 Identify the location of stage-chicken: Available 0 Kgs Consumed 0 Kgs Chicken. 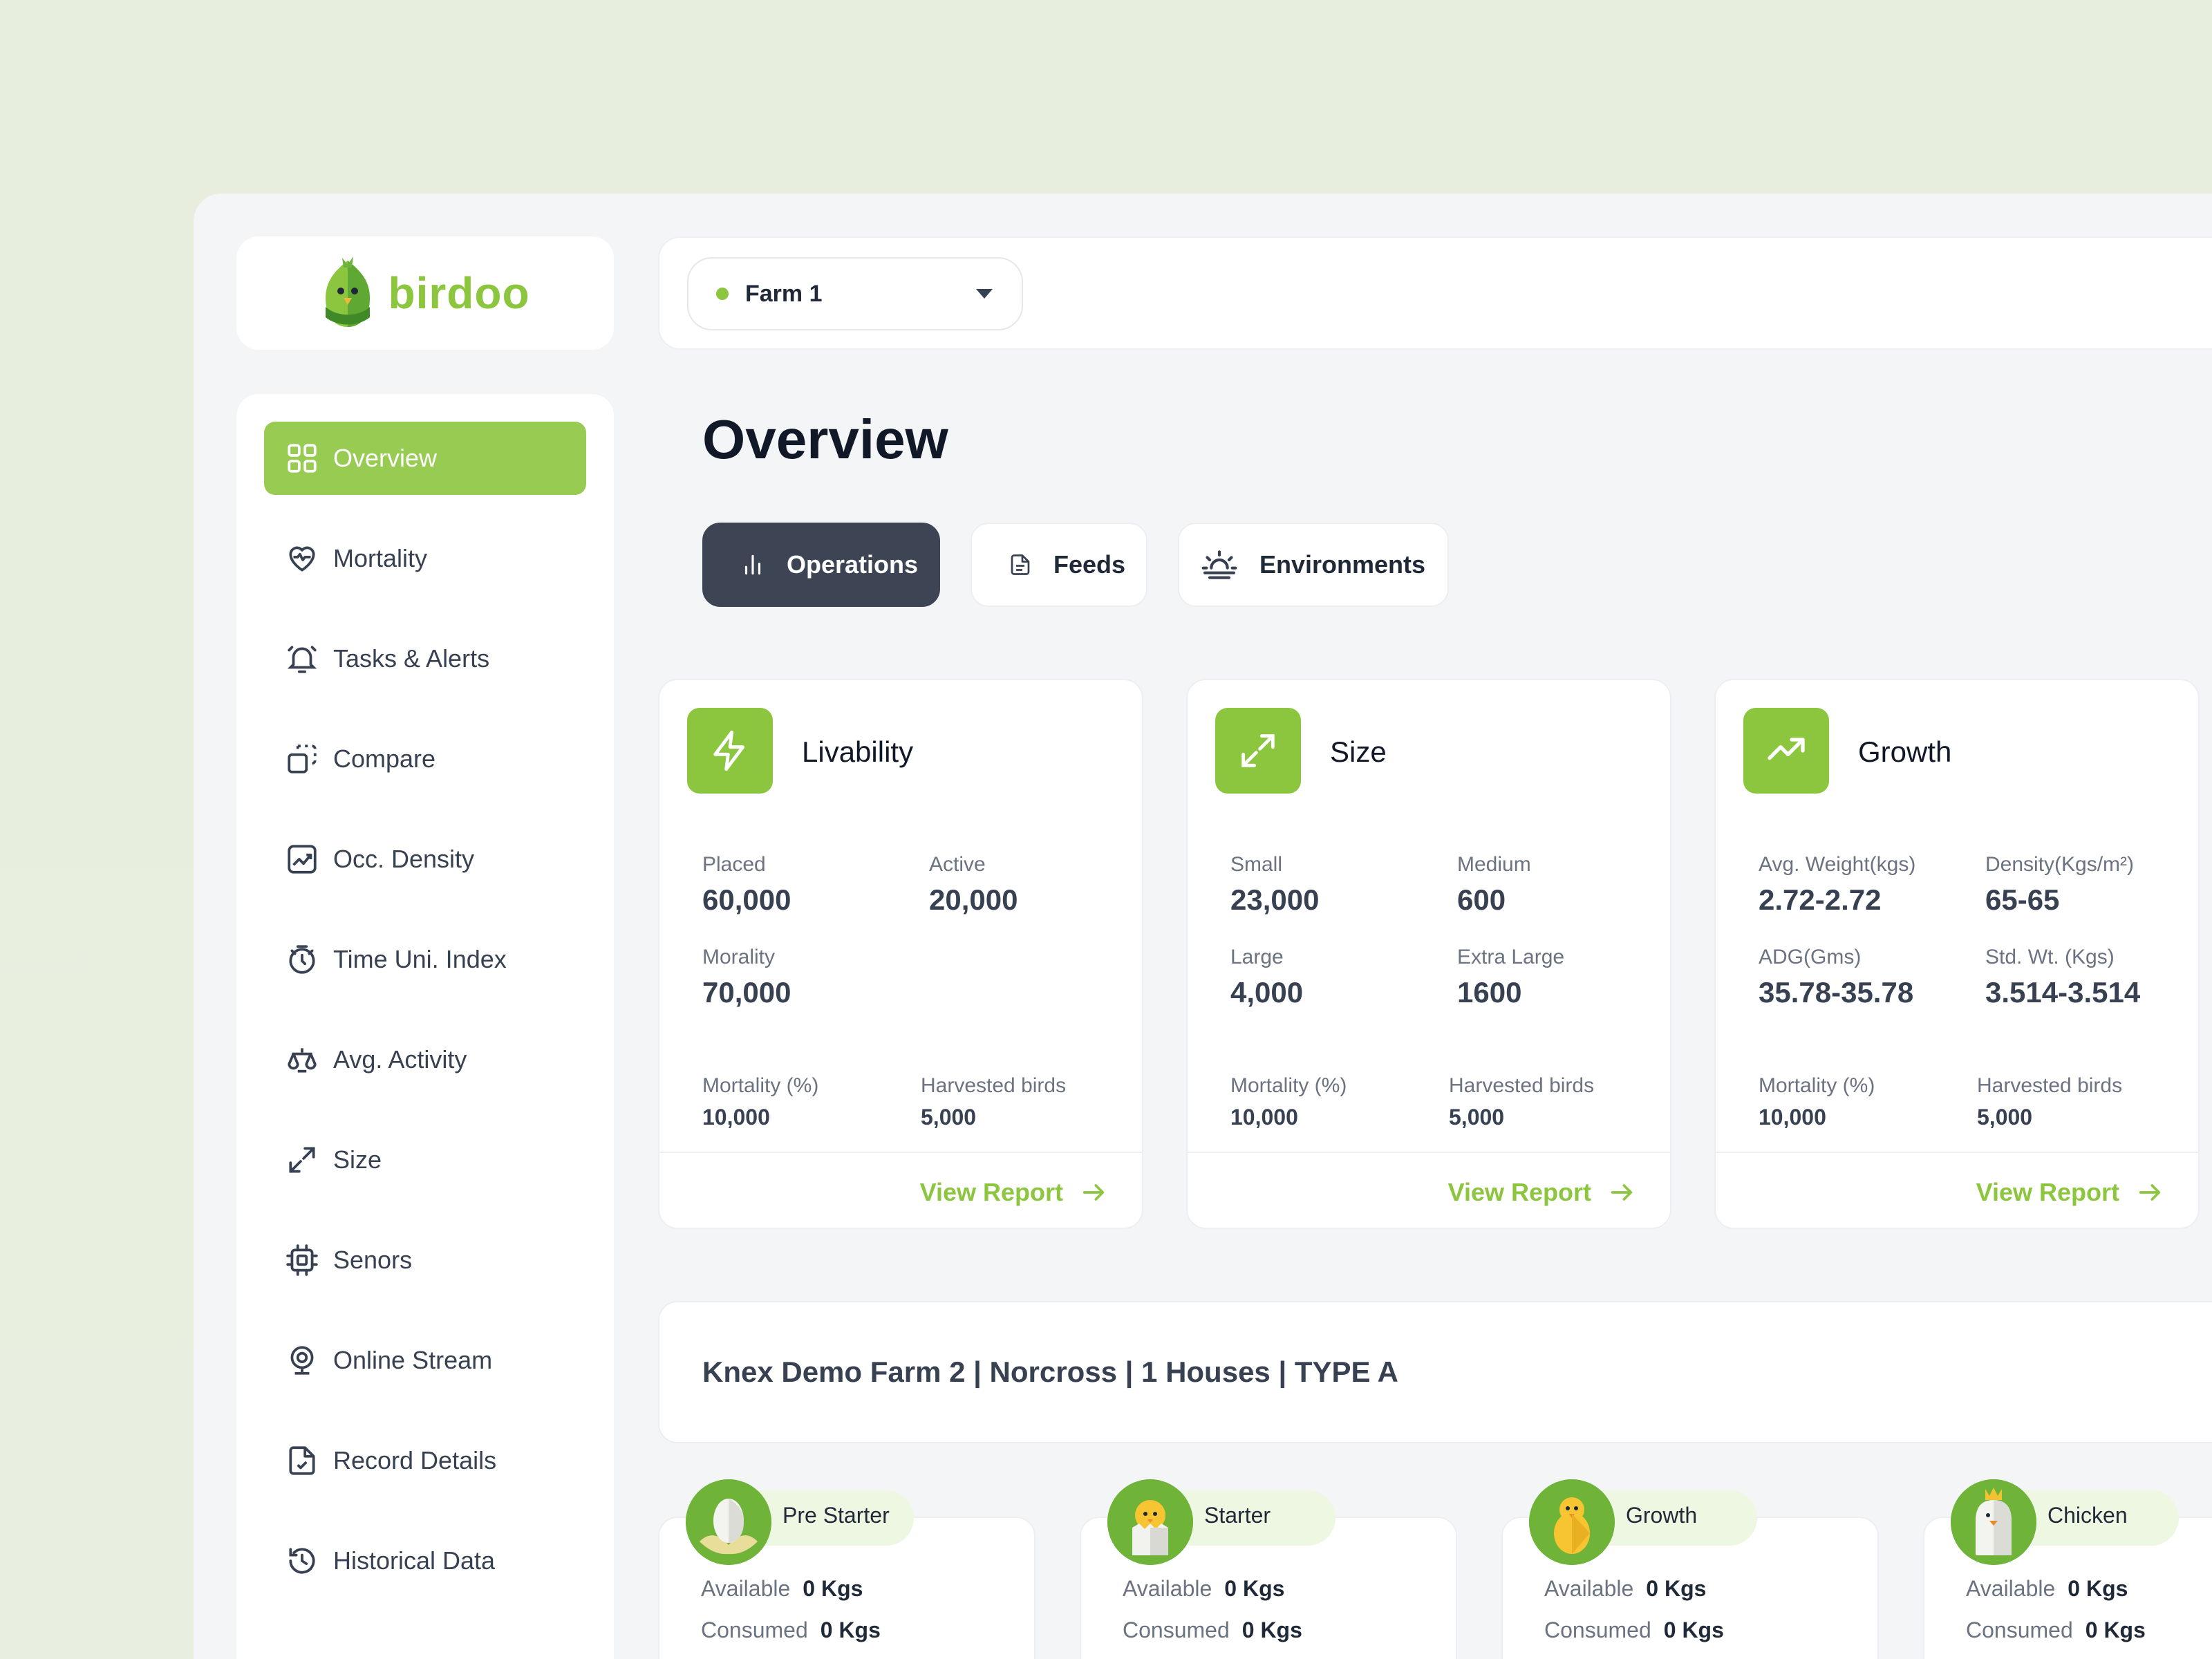
(2067, 1569).